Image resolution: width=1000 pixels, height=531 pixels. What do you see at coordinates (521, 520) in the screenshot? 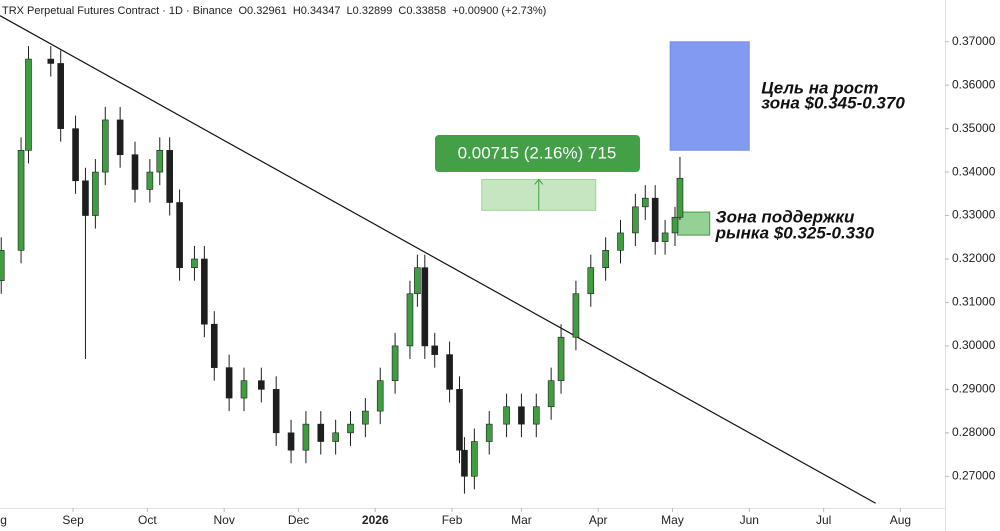
I see `x-tick-label: Mar` at bounding box center [521, 520].